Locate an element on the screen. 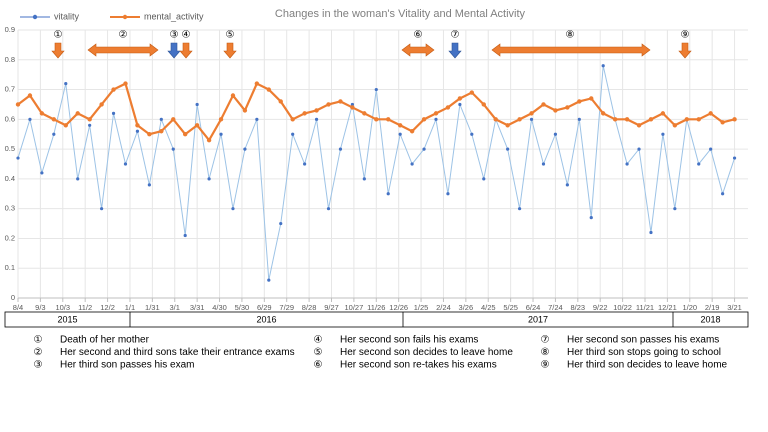 This screenshot has height=432, width=768. annotation-label: ⑧ is located at coordinates (570, 35).